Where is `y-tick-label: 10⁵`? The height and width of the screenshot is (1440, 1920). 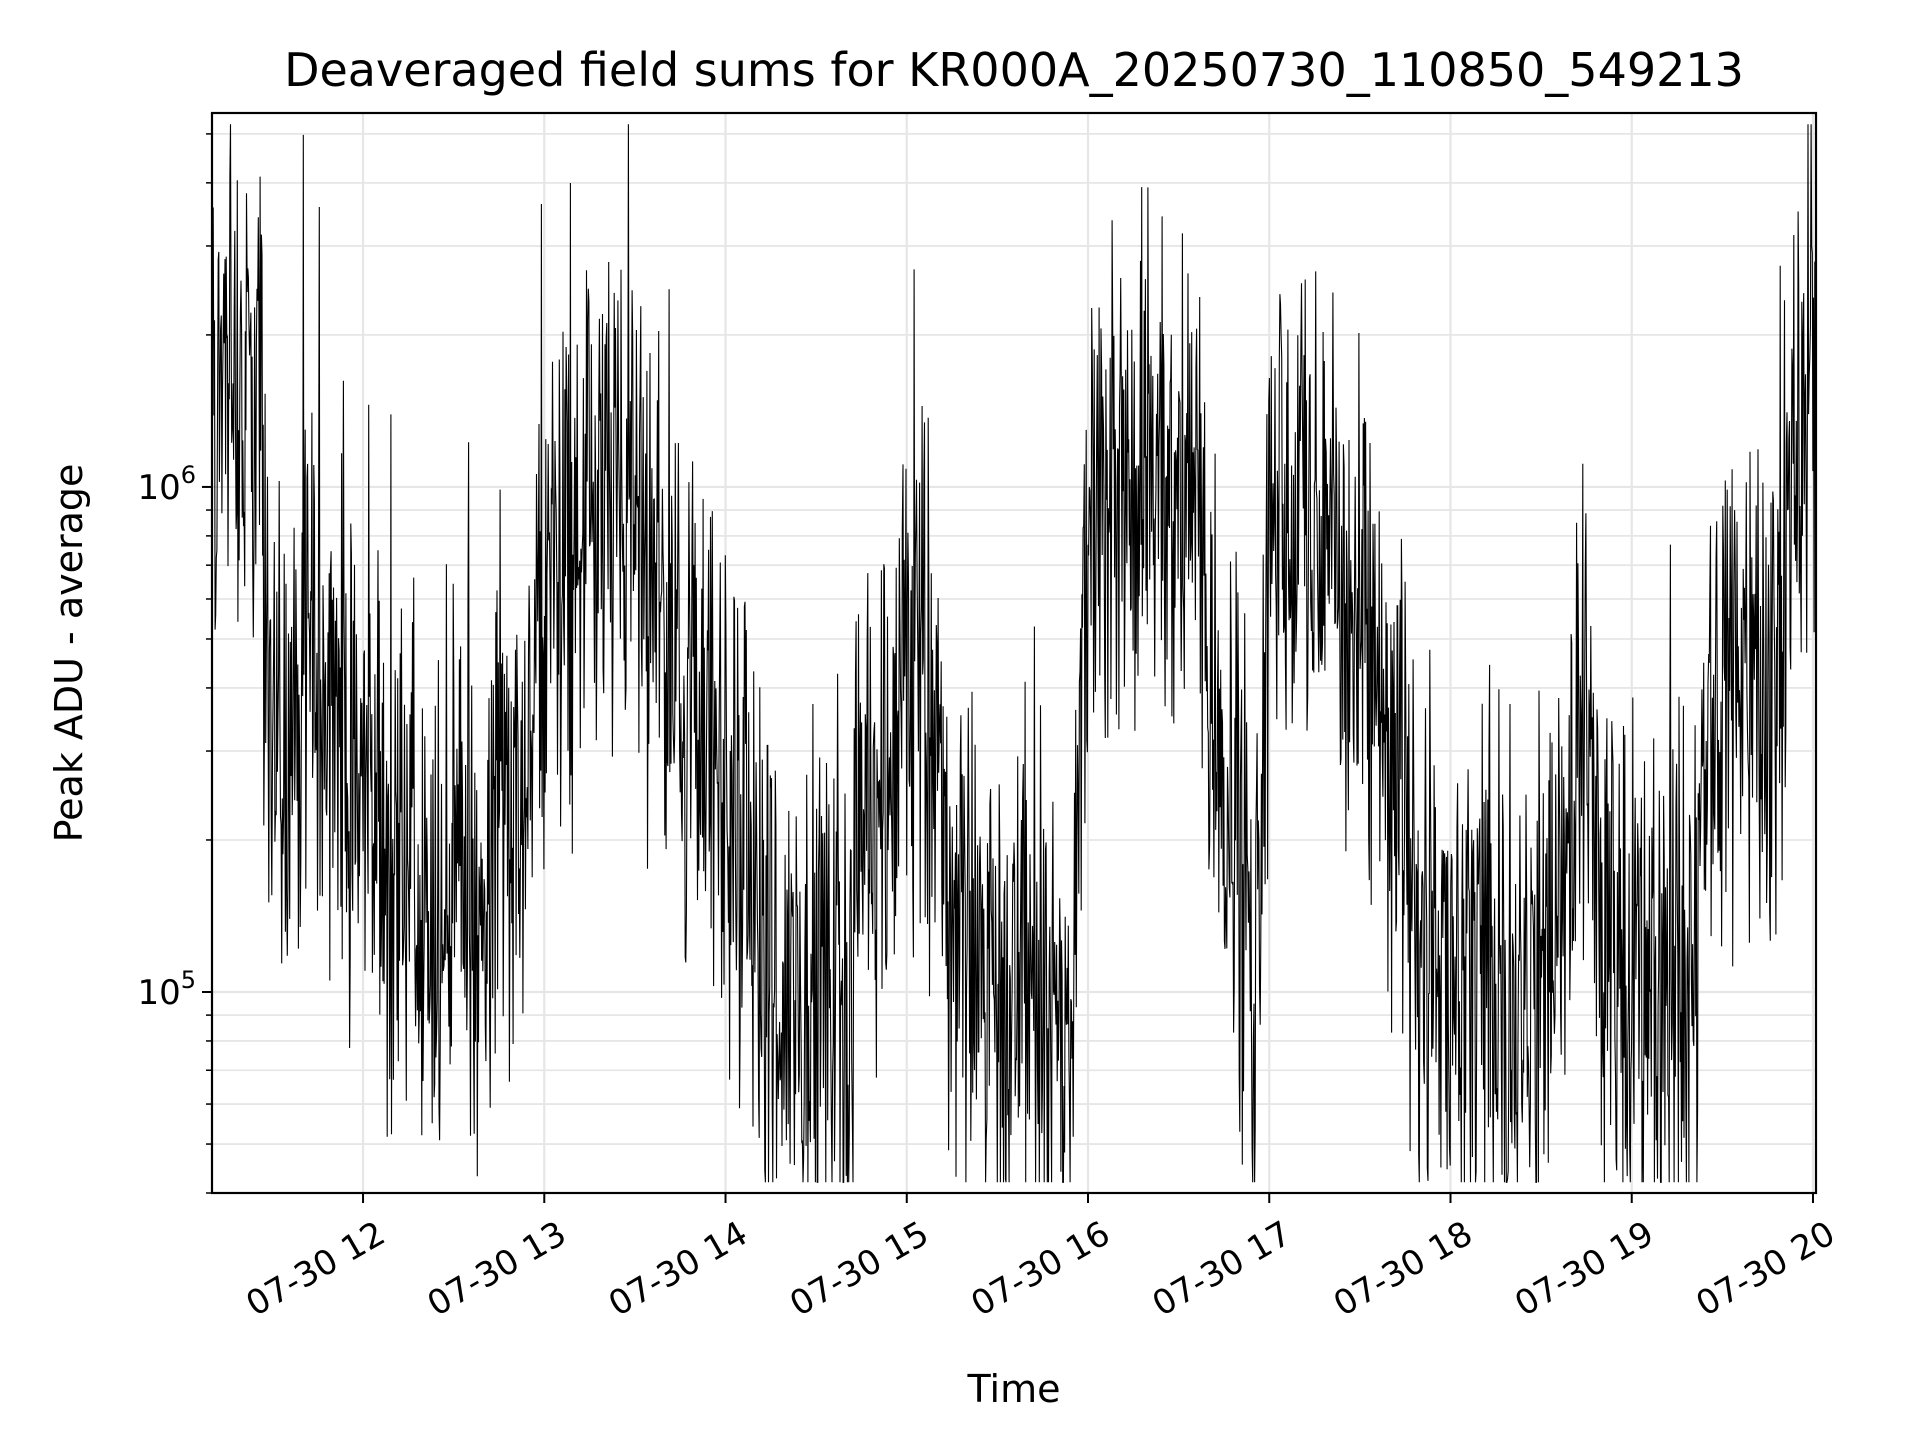 y-tick-label: 10⁵ is located at coordinates (166, 989).